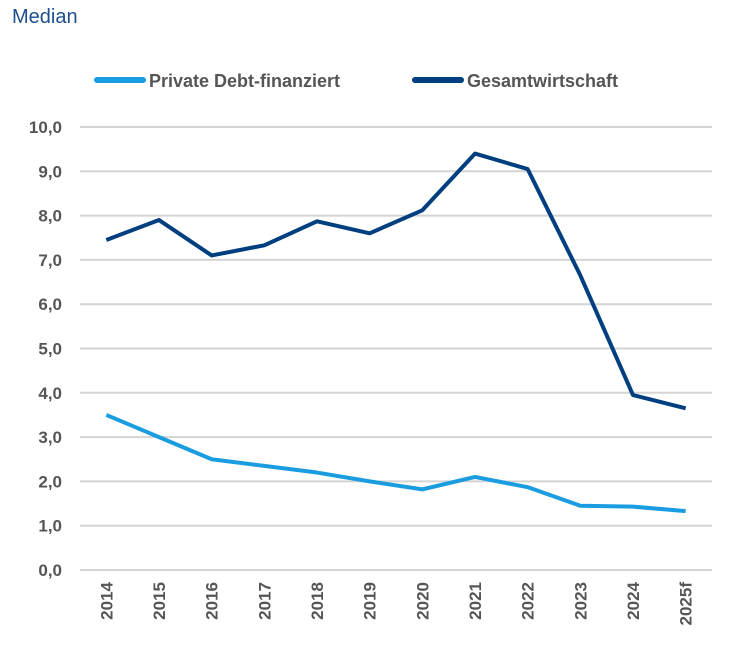  What do you see at coordinates (475, 601) in the screenshot?
I see `x-tick-label: 2021` at bounding box center [475, 601].